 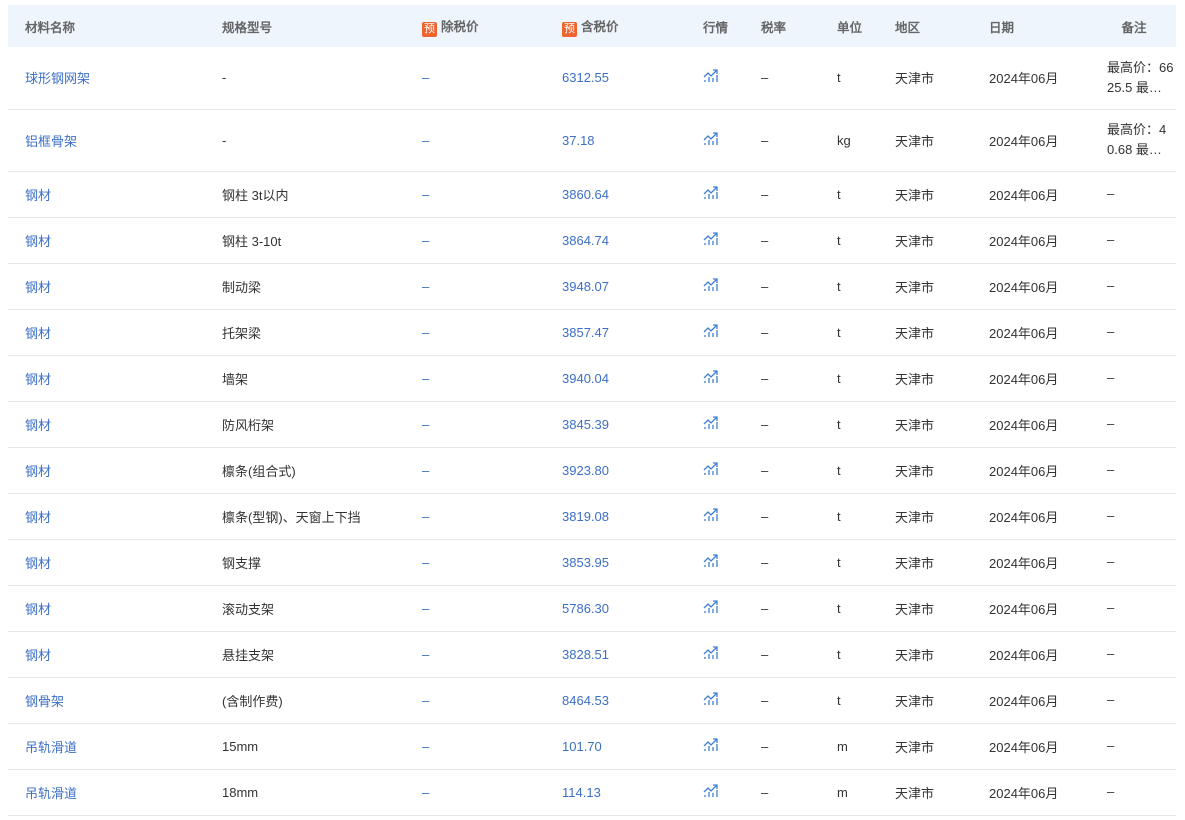 What do you see at coordinates (106, 332) in the screenshot?
I see `table-cell: 钢材` at bounding box center [106, 332].